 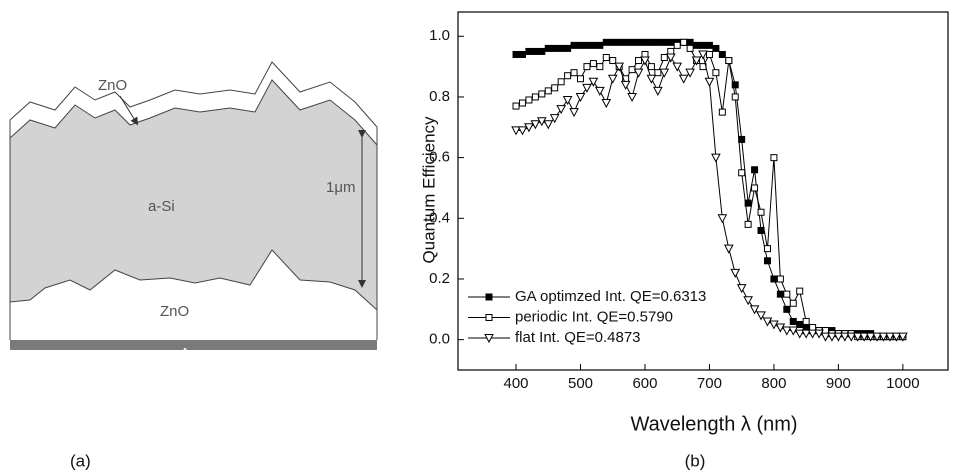 What do you see at coordinates (489, 317) in the screenshot?
I see `legend-marker` at bounding box center [489, 317].